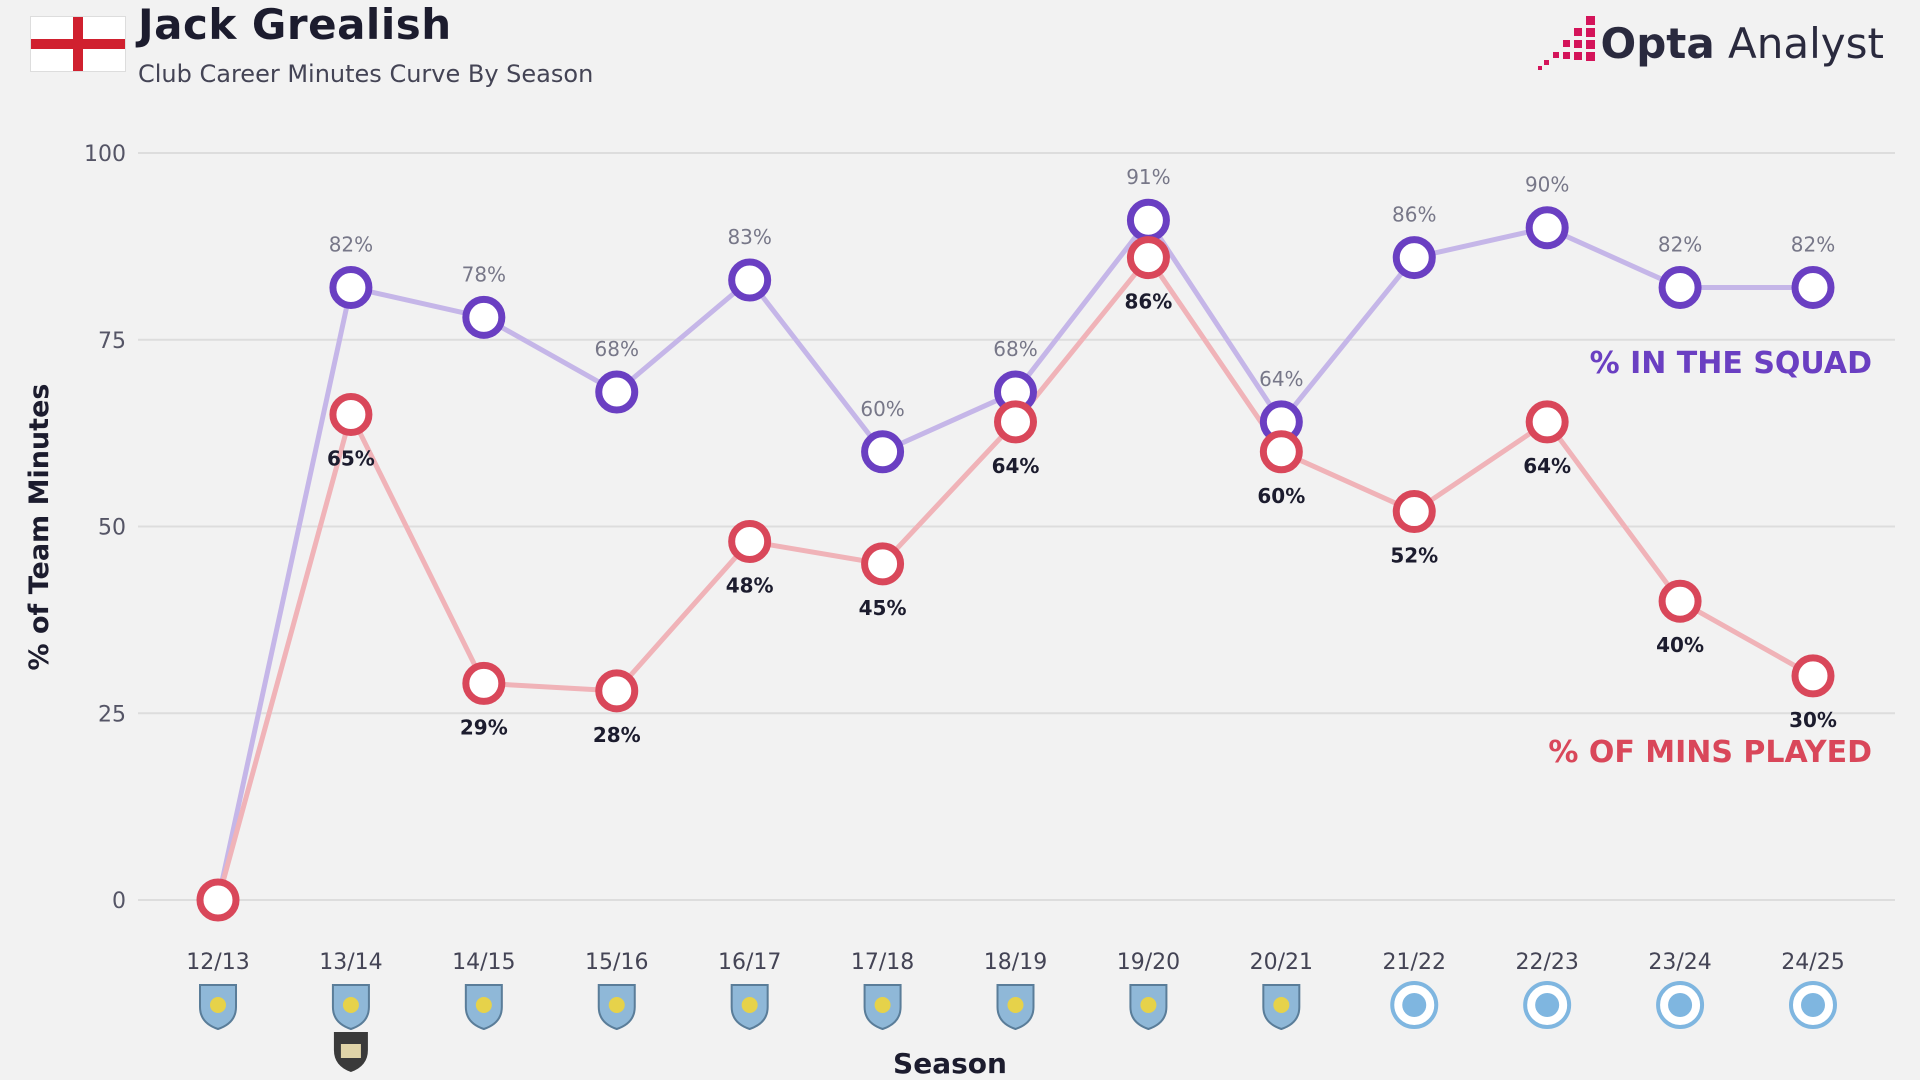 The width and height of the screenshot is (1920, 1080). What do you see at coordinates (1281, 962) in the screenshot?
I see `x-tick-label: 20/21` at bounding box center [1281, 962].